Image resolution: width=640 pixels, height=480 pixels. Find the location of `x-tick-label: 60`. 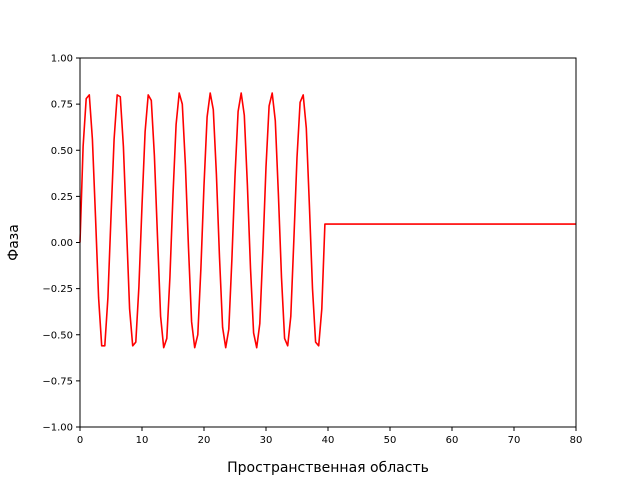

x-tick-label: 60 is located at coordinates (452, 440).